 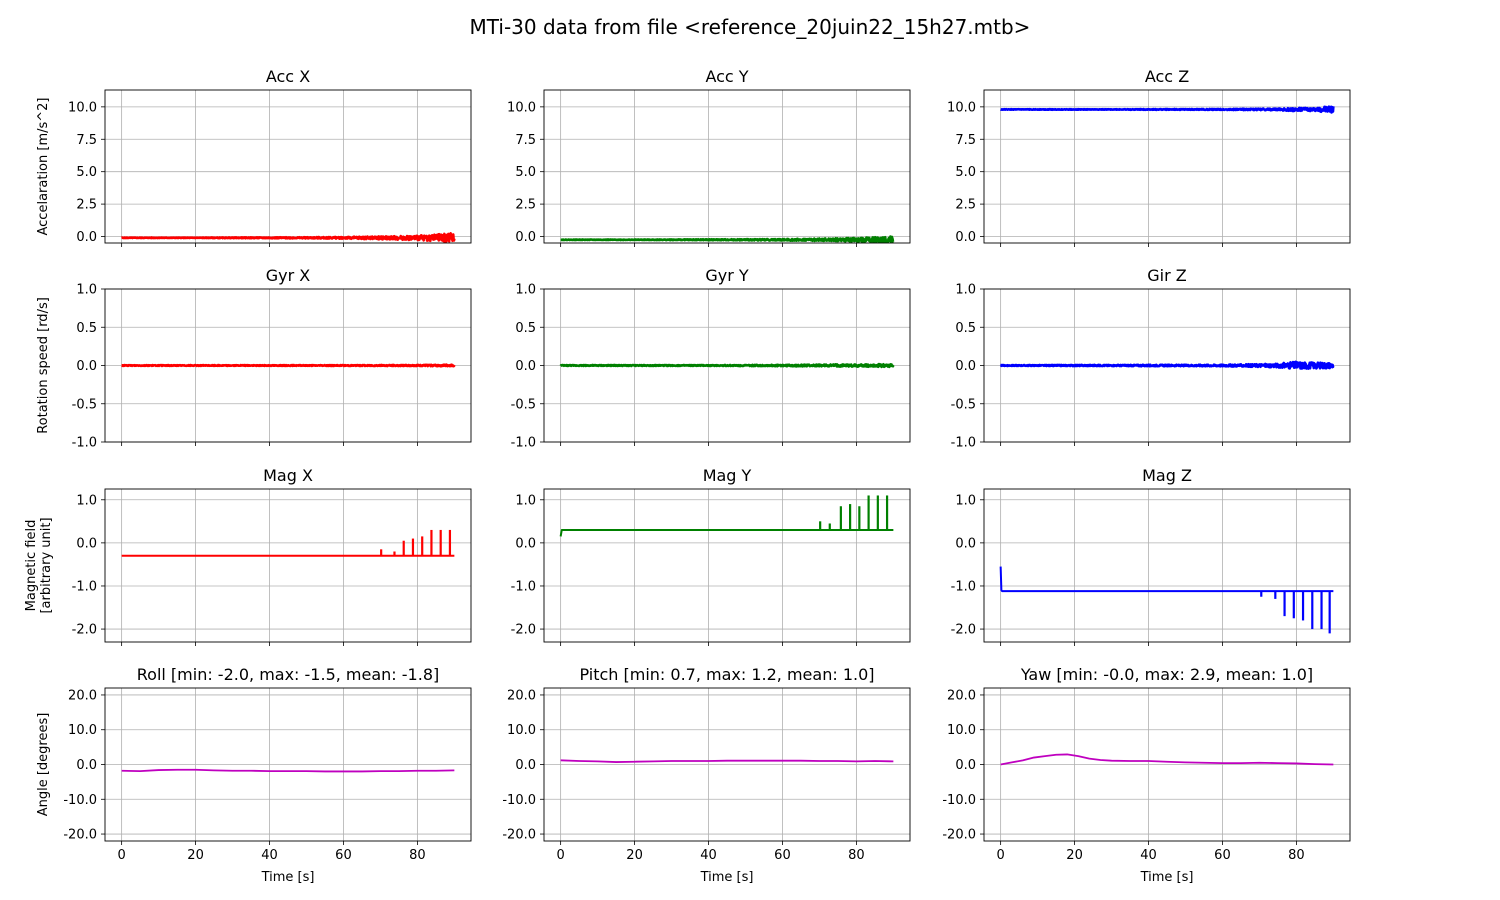 What do you see at coordinates (726, 674) in the screenshot?
I see `subplot-title: Pitch [min: 0.7, max: 1.2, mean: 1.0]` at bounding box center [726, 674].